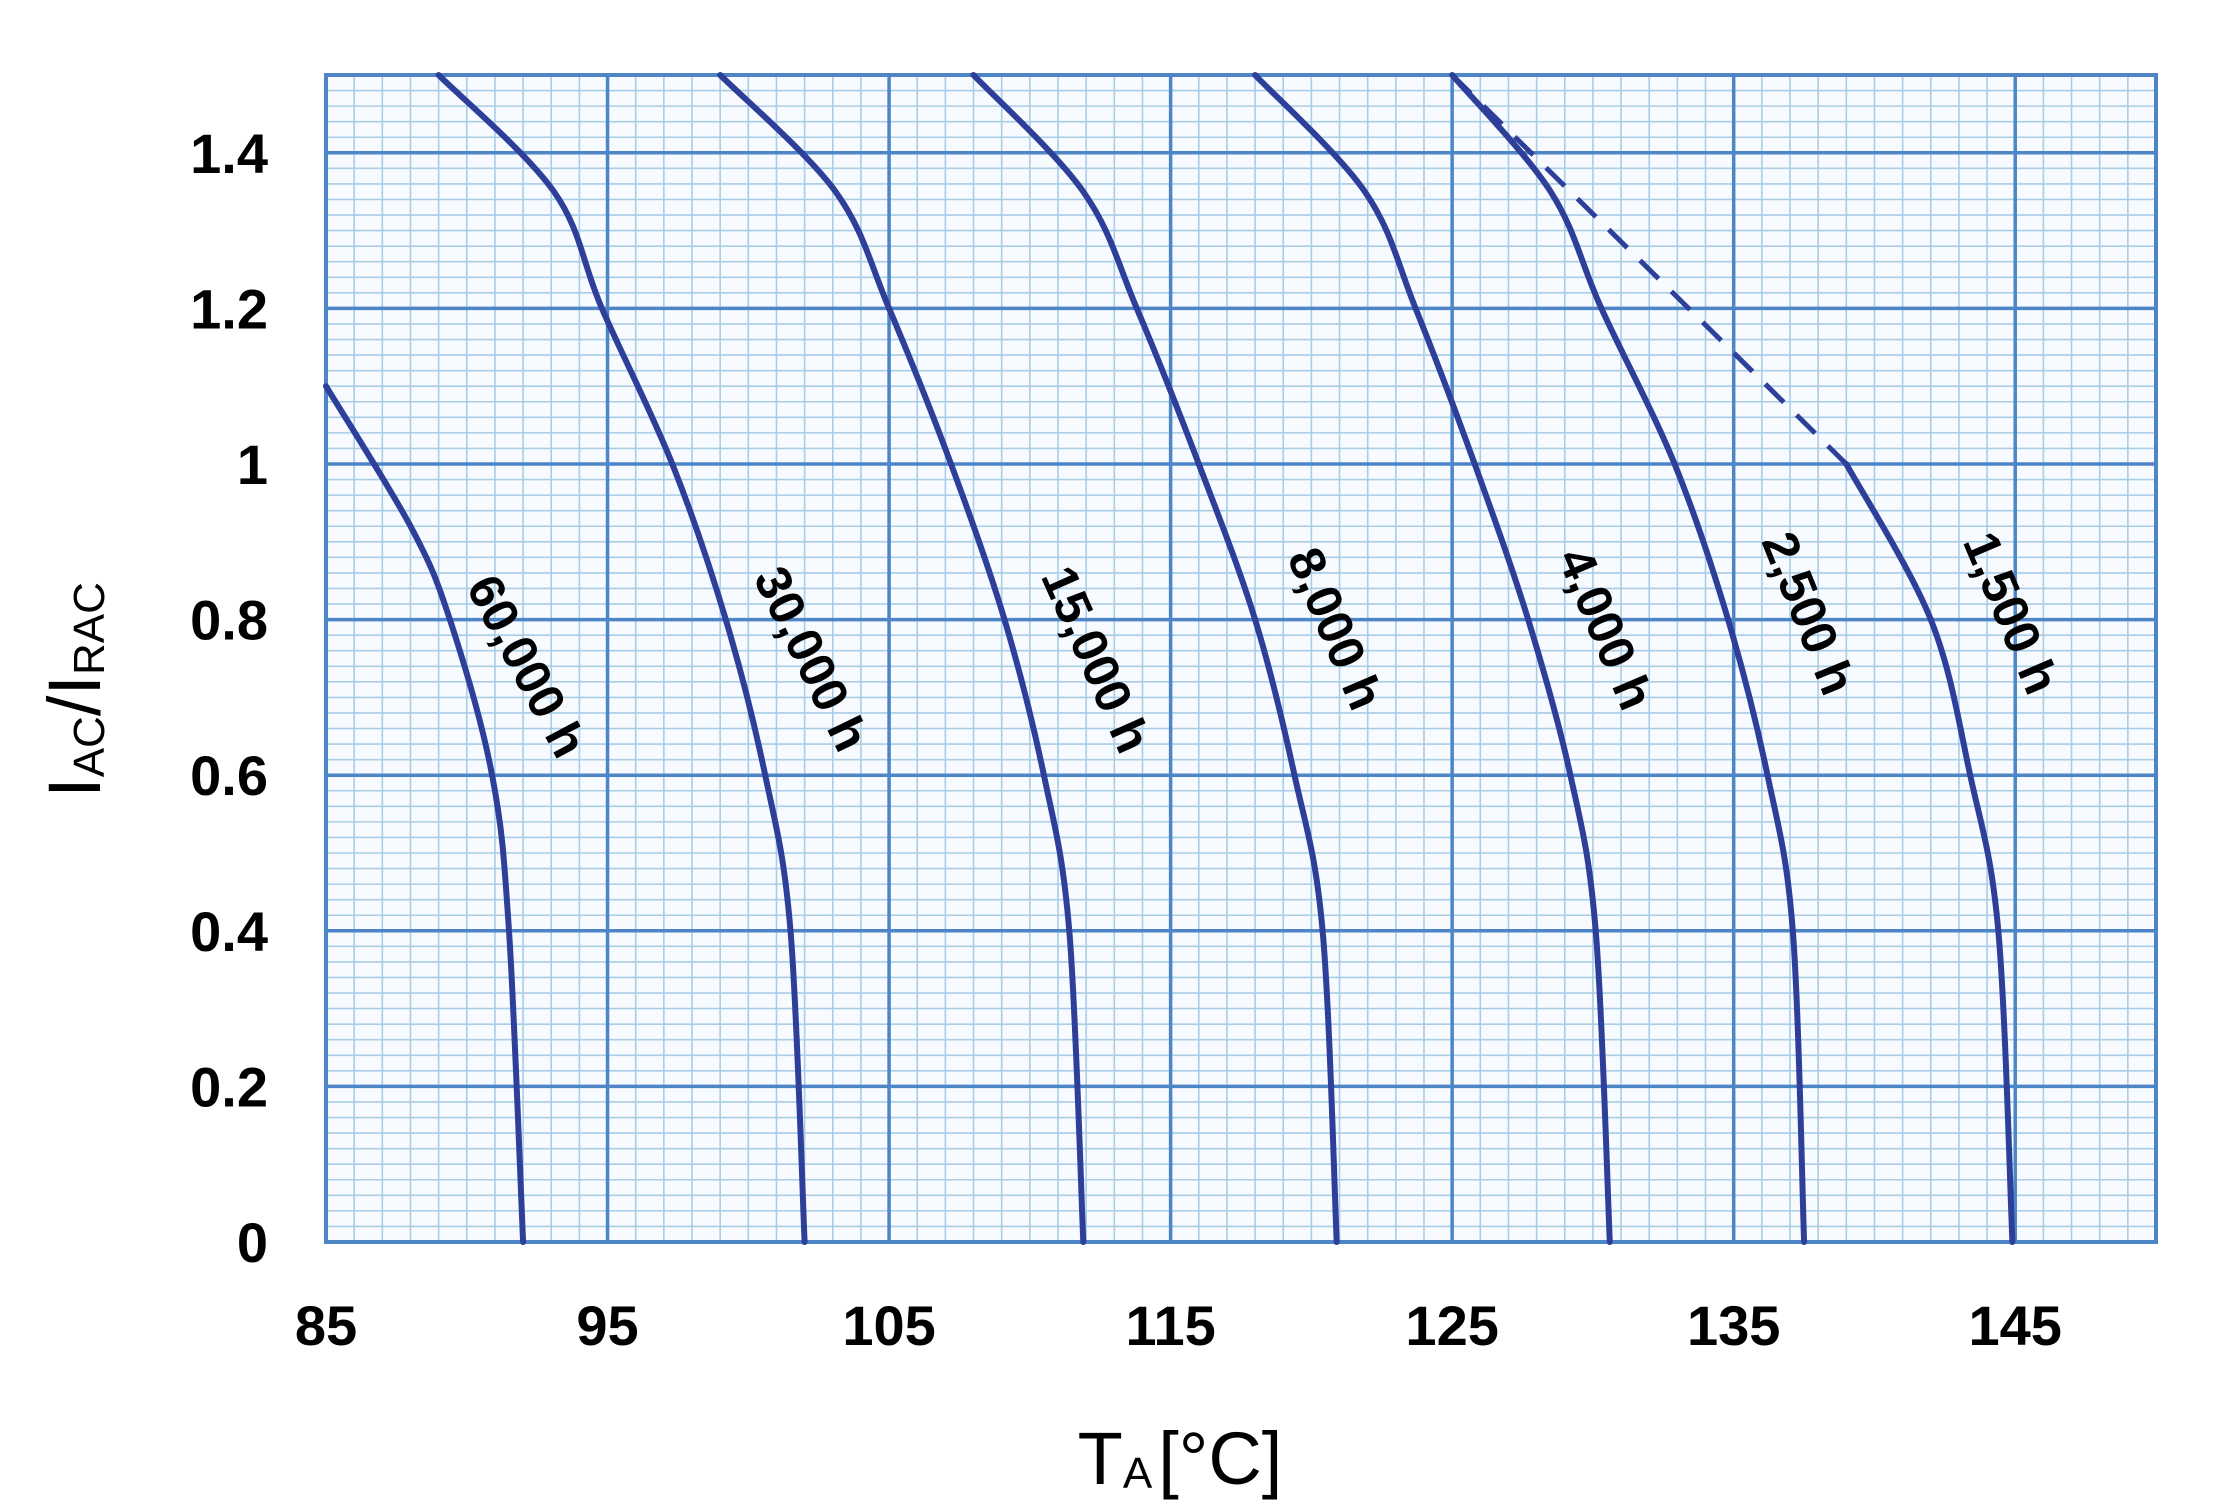 This screenshot has height=1512, width=2240. Describe the element at coordinates (89, 628) in the screenshot. I see `y-axis-title-sub2: RAC` at that location.